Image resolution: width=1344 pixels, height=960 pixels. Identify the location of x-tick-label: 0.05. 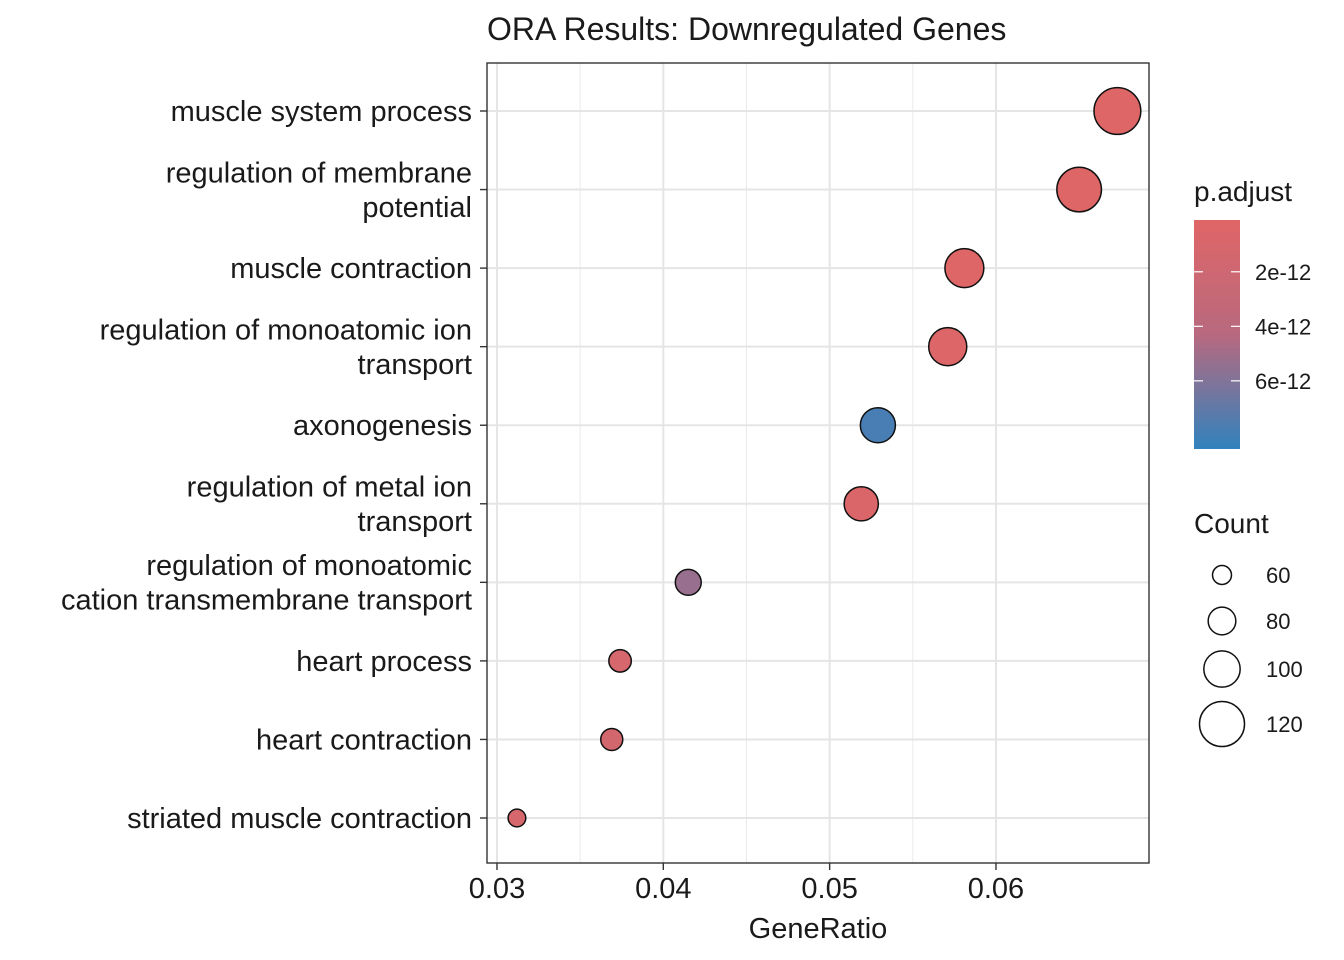
(829, 889).